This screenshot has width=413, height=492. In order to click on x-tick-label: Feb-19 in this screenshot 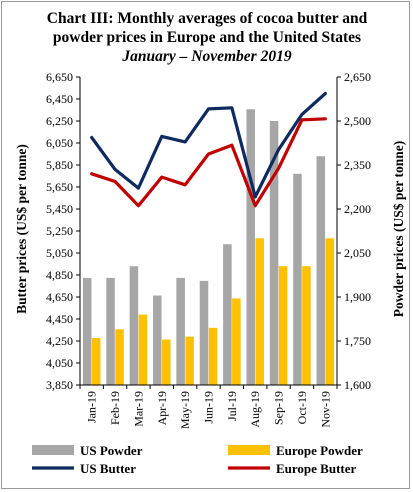, I will do `click(115, 408)`.